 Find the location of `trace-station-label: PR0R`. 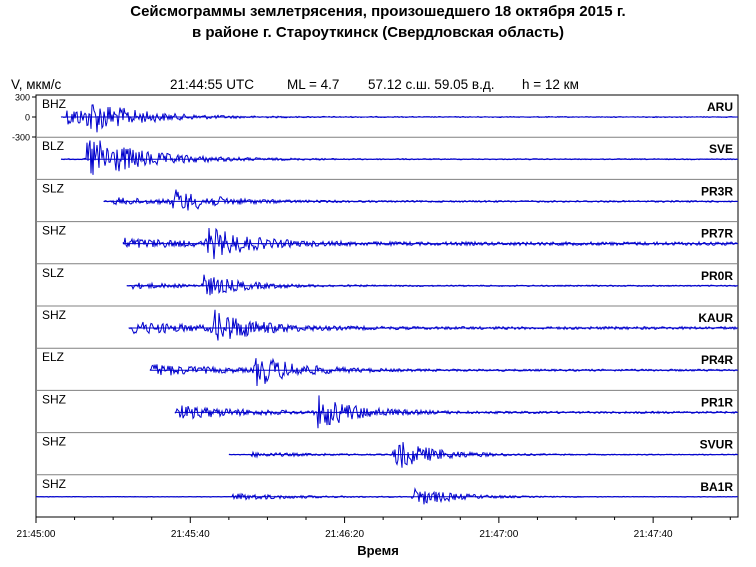

trace-station-label: PR0R is located at coordinates (717, 276).